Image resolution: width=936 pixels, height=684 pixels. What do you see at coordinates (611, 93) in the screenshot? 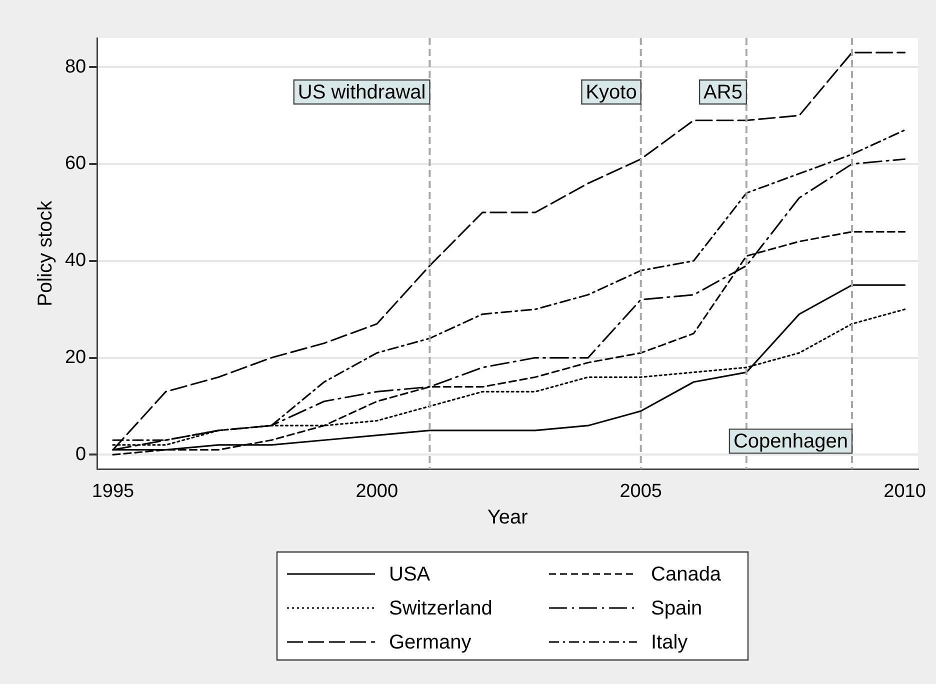
I see `ref-line-label: Kyoto` at bounding box center [611, 93].